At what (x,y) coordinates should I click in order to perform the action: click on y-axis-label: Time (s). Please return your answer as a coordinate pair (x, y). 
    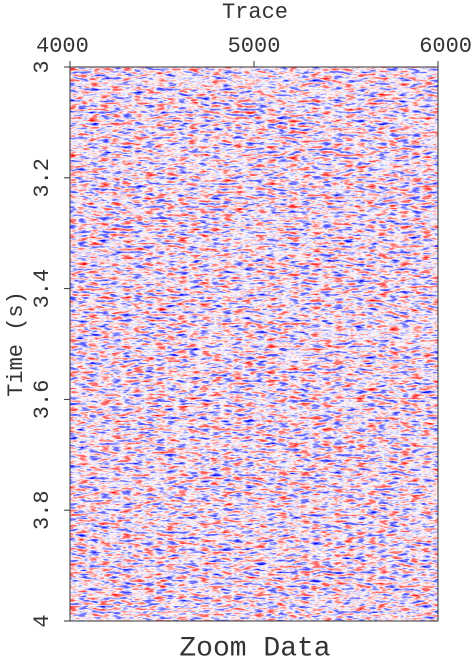
    Looking at the image, I should click on (16, 344).